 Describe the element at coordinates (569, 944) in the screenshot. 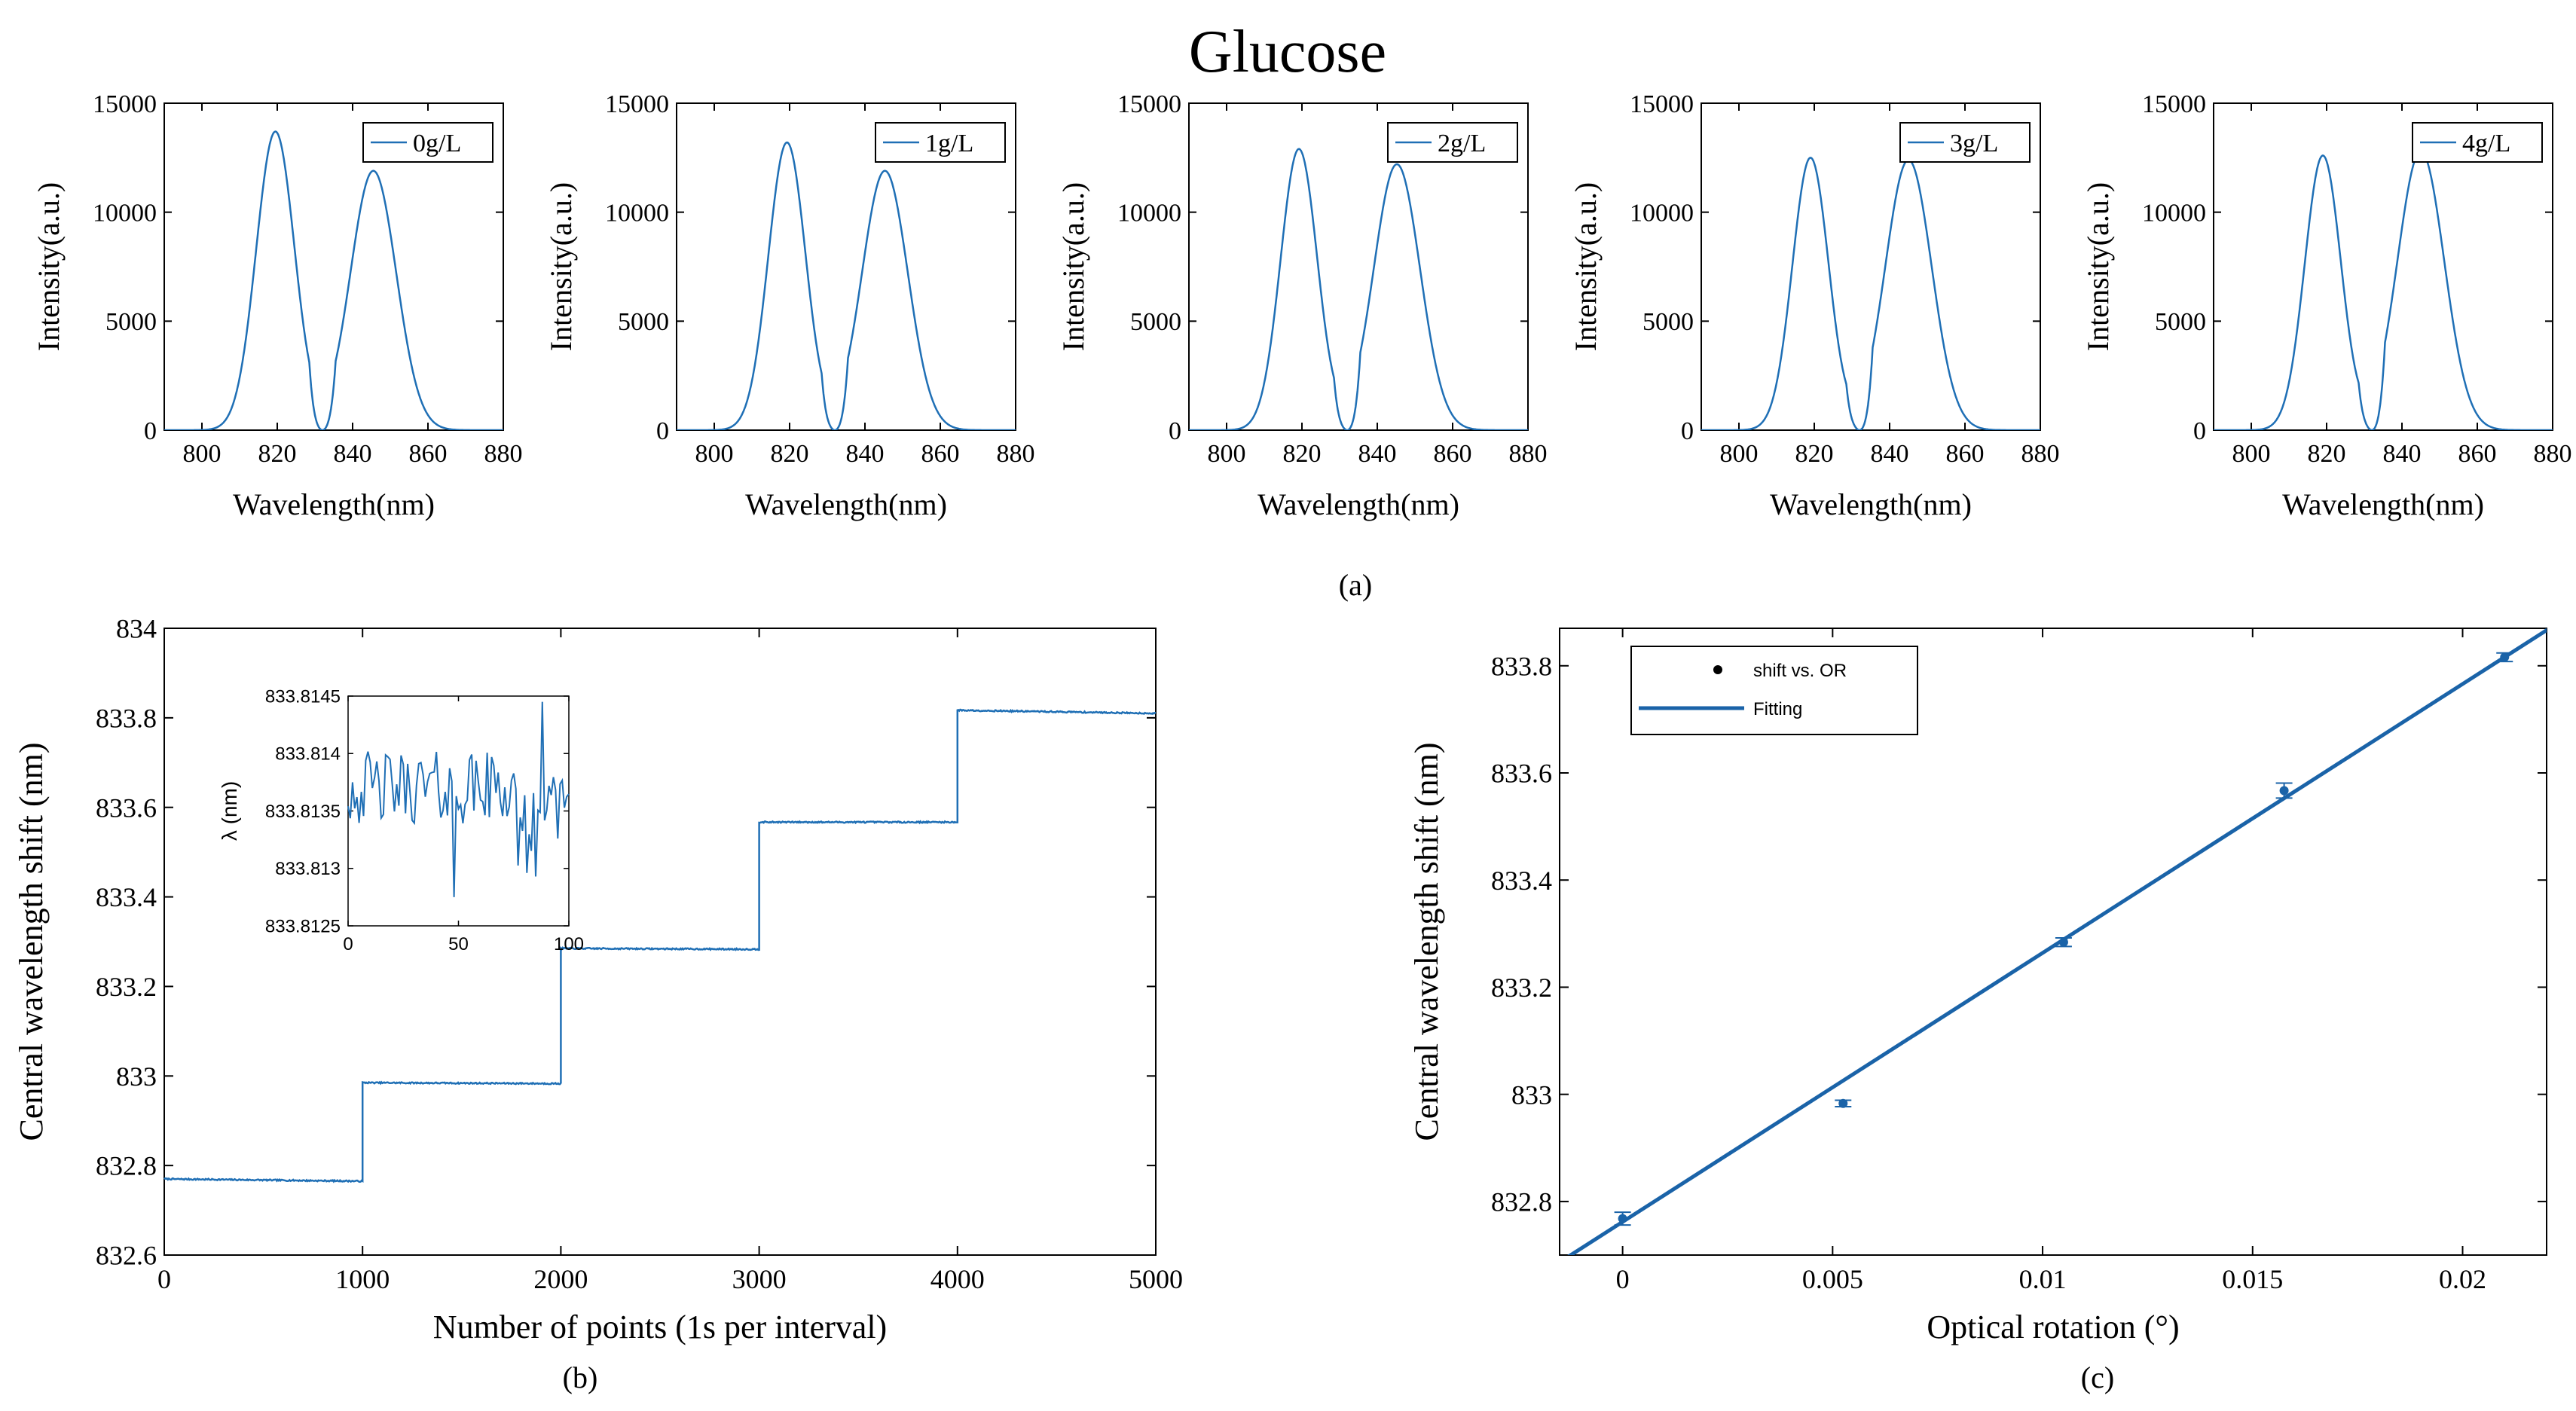

I see `x-tick-label-b-inset: 100` at that location.